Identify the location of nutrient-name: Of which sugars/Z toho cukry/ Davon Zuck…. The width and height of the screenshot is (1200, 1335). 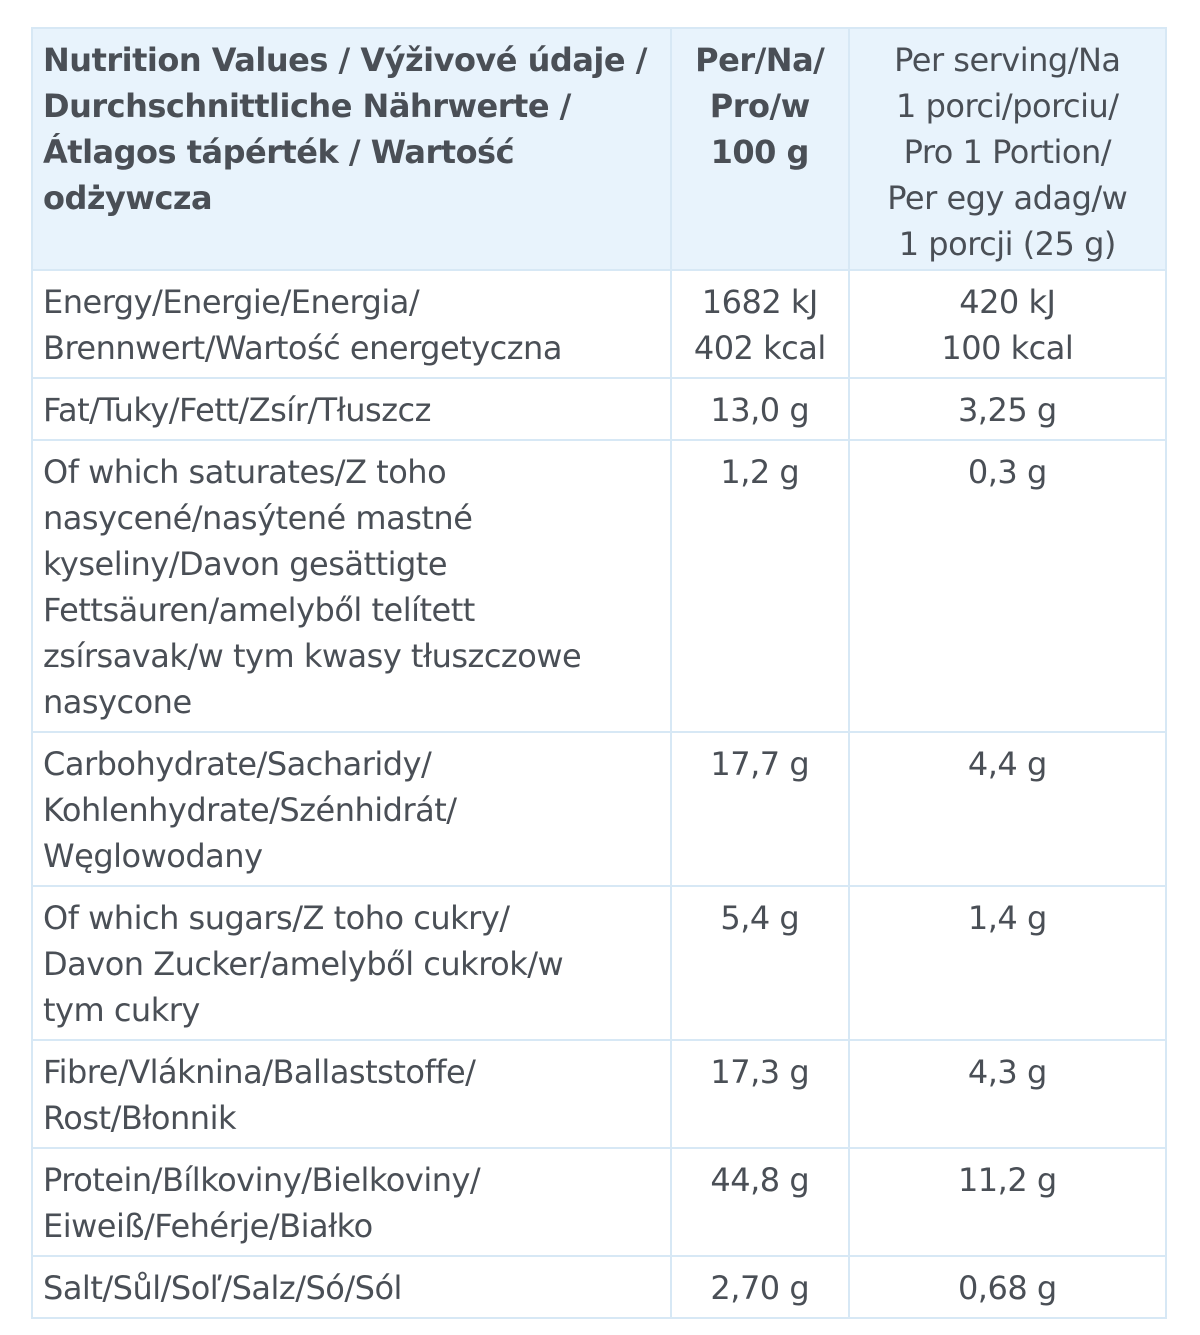
(351, 963).